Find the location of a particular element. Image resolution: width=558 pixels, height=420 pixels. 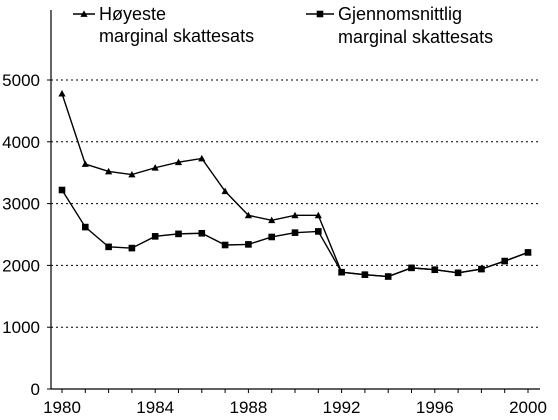

legend-square-icon is located at coordinates (320, 14).